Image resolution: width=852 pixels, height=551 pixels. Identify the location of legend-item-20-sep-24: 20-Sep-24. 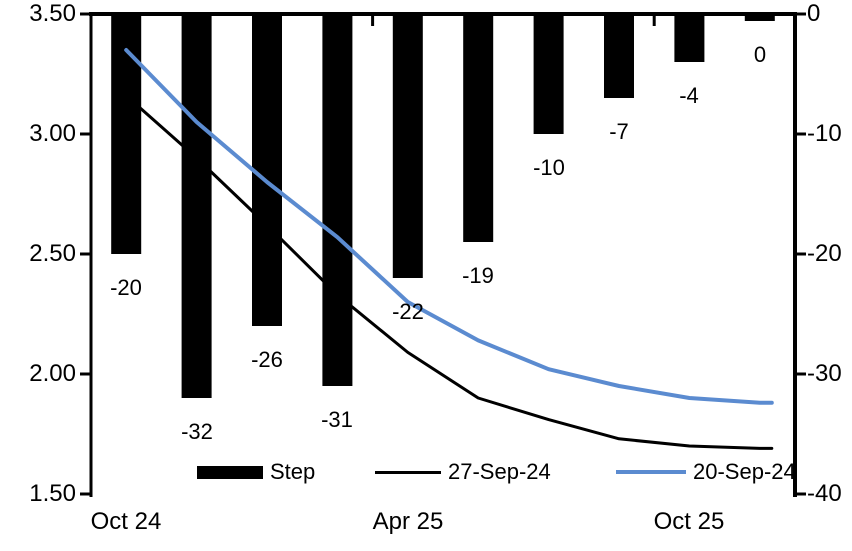
(706, 472).